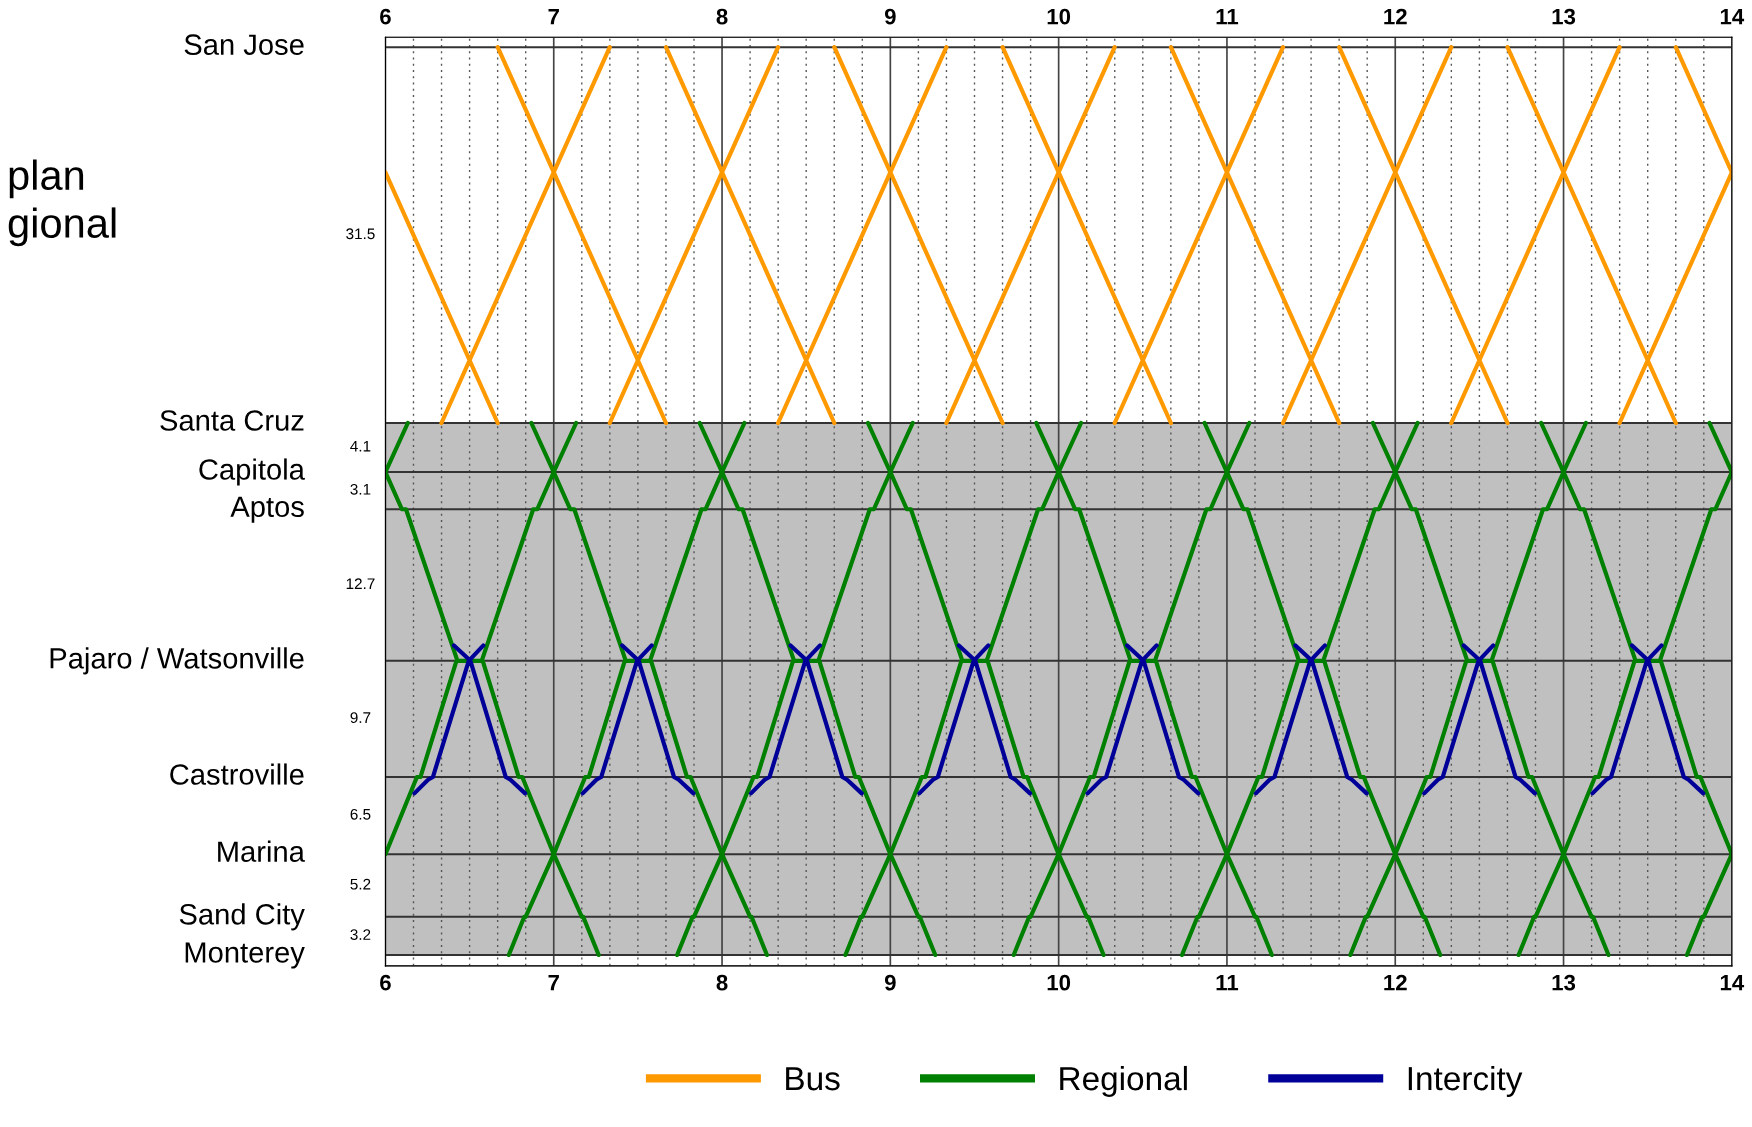  Describe the element at coordinates (553, 982) in the screenshot. I see `x-tick-label: 7` at that location.